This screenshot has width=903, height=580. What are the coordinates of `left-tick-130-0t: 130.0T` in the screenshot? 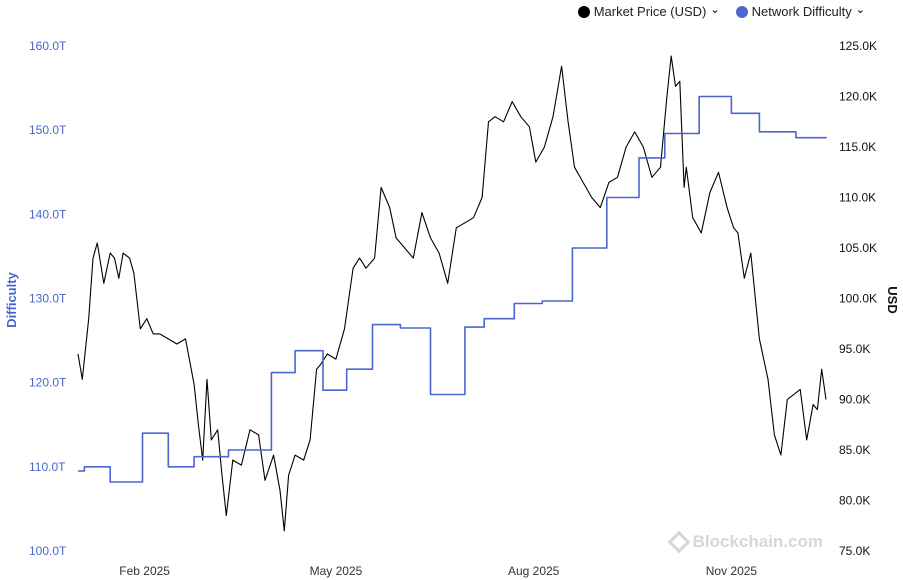 It's located at (48, 299).